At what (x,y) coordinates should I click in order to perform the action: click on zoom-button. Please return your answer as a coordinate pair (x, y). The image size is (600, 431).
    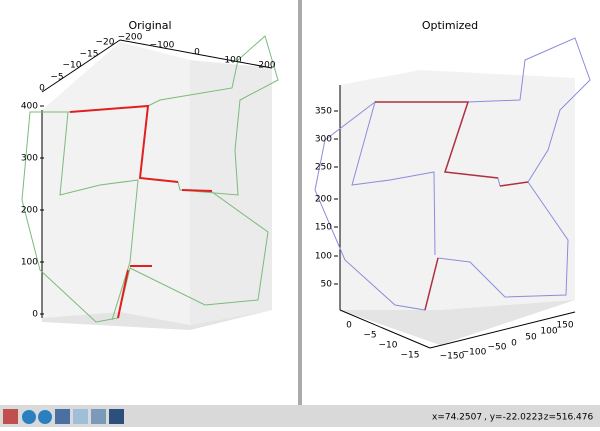
    Looking at the image, I should click on (80, 416).